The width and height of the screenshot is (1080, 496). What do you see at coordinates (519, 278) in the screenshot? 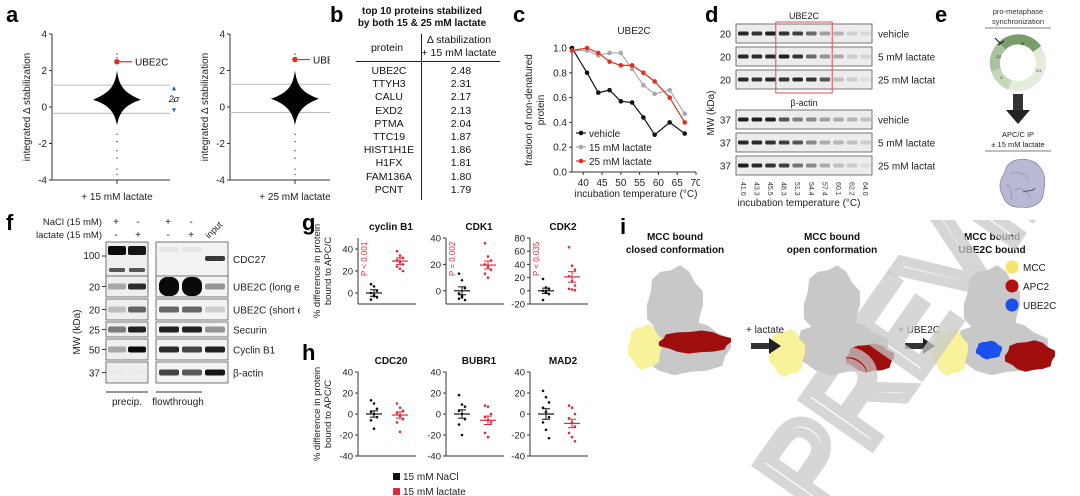
I see `y-tick-label: 20` at bounding box center [519, 278].